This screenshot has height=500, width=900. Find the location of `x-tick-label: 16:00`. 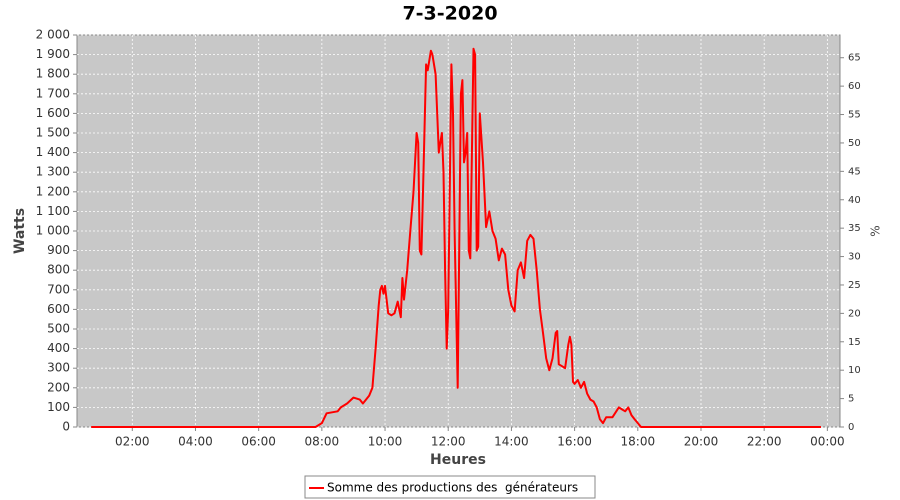

x-tick-label: 16:00 is located at coordinates (574, 442).